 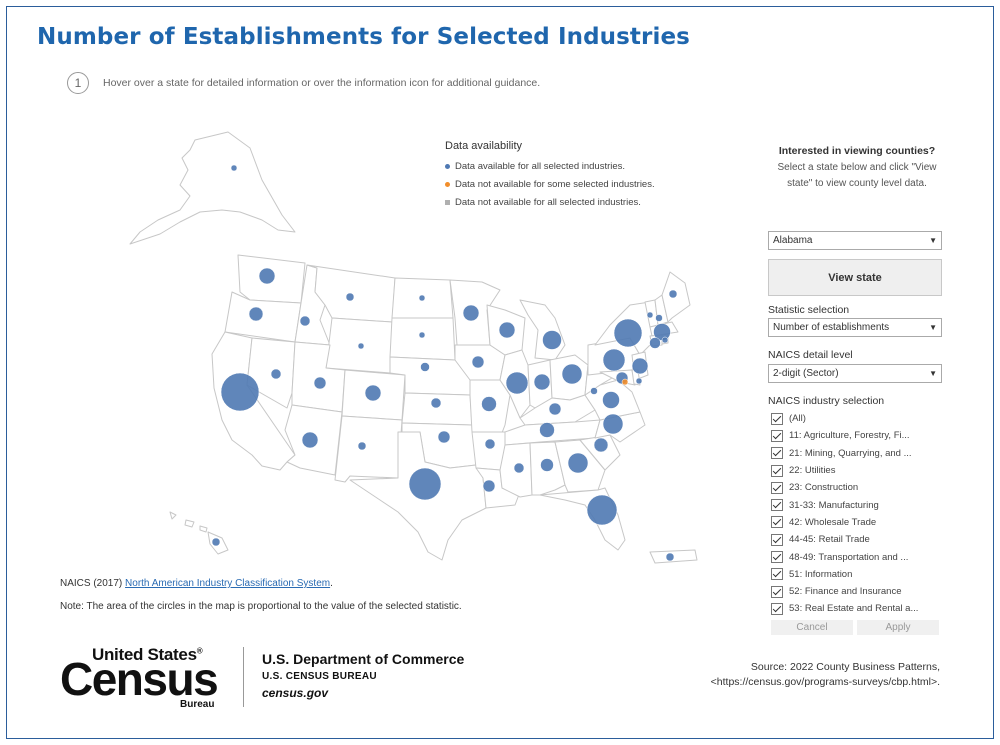 What do you see at coordinates (320, 383) in the screenshot?
I see `bubble-ut` at bounding box center [320, 383].